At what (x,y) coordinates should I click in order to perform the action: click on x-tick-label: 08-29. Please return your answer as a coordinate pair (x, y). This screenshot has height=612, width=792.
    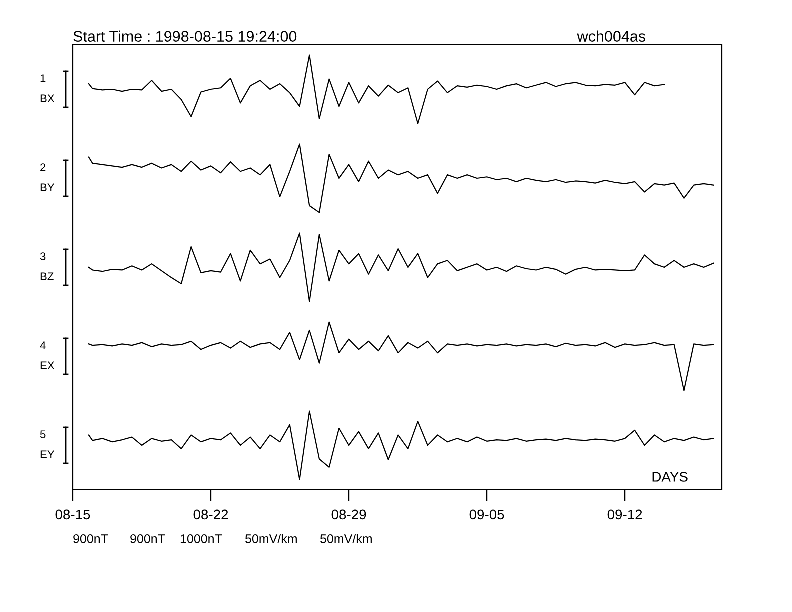
    Looking at the image, I should click on (349, 515).